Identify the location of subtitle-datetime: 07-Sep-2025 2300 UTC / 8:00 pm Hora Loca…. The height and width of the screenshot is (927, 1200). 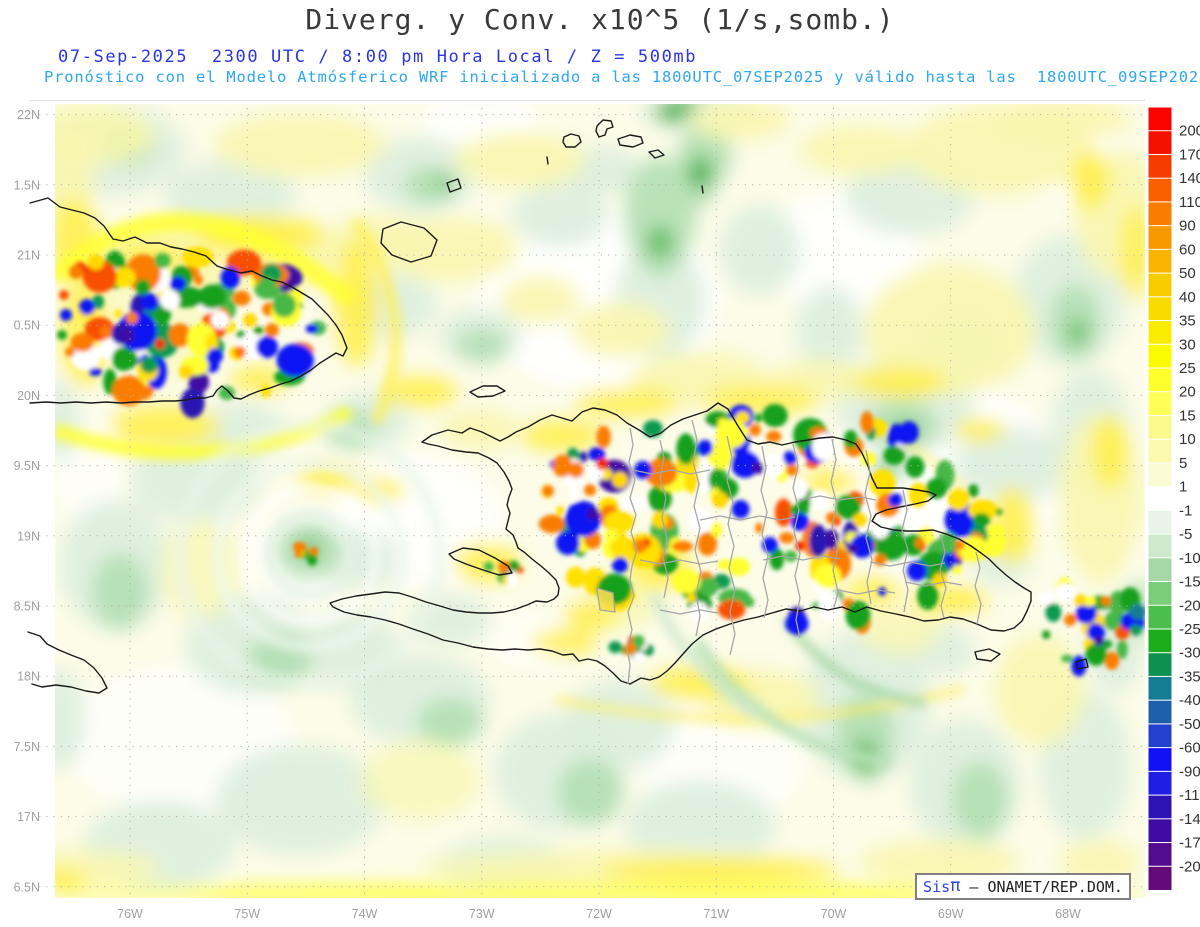
(378, 57).